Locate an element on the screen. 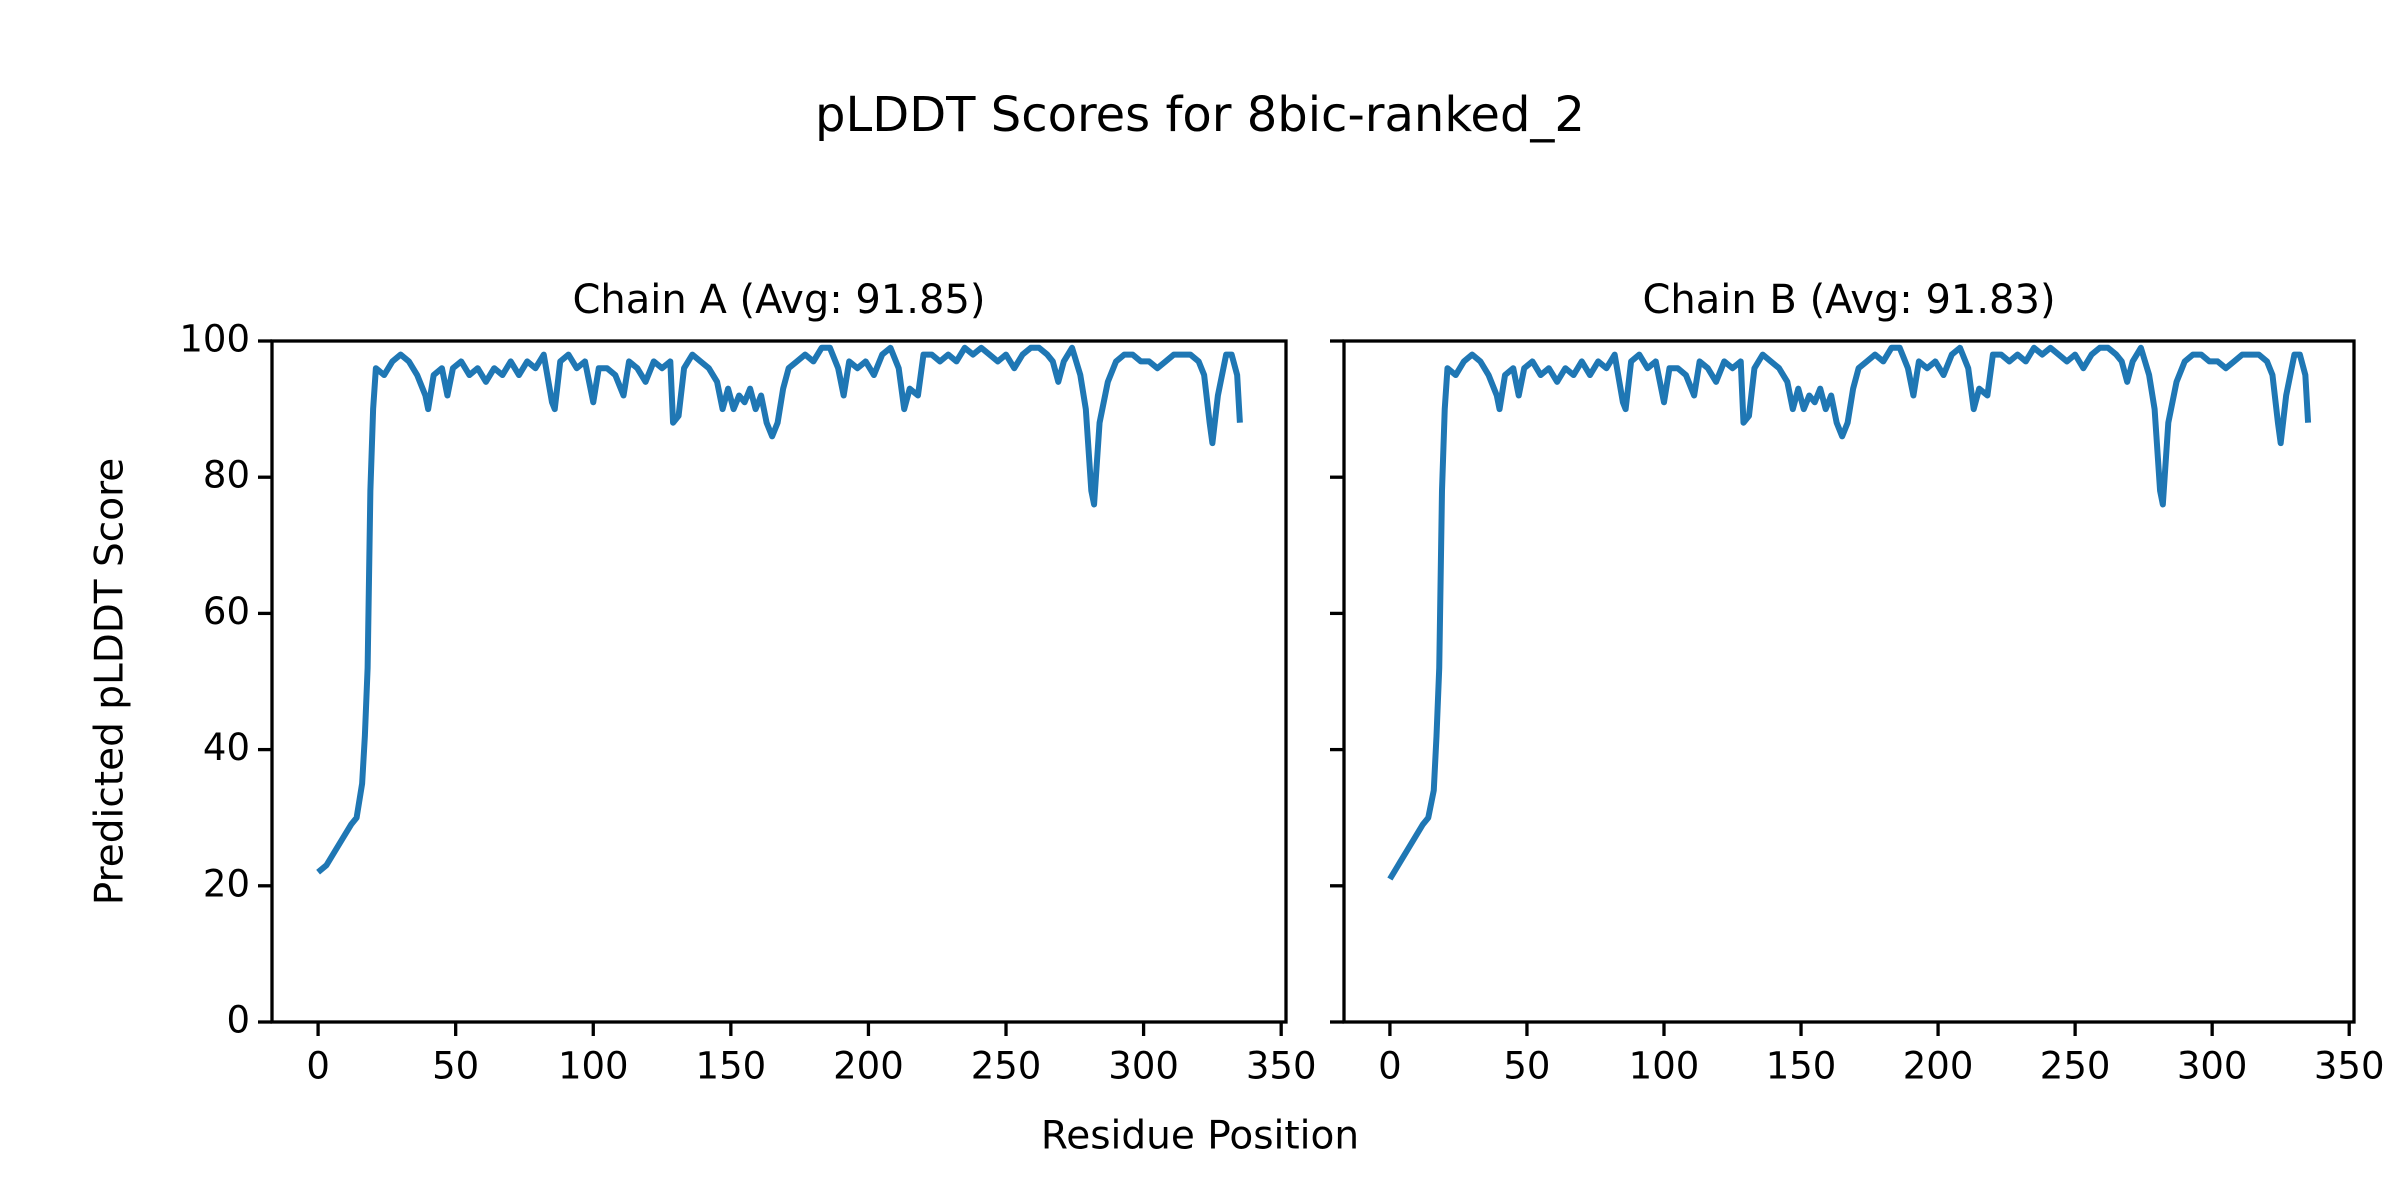  y-tick-label: 80 is located at coordinates (226, 475).